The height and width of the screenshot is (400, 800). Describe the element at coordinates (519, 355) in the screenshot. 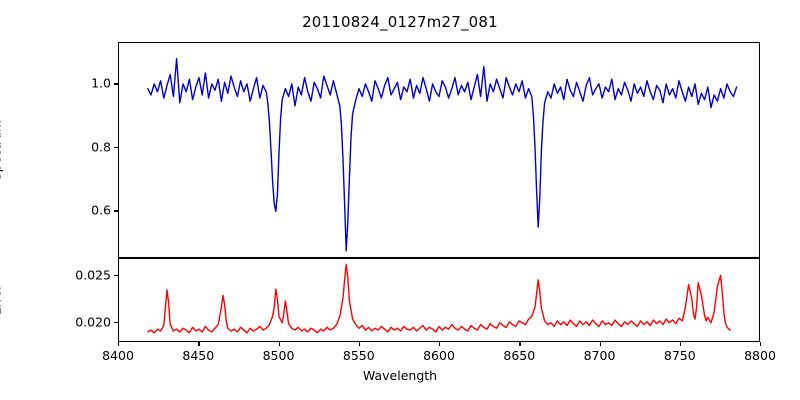

I see `x-axis-tick-label: 8650` at that location.